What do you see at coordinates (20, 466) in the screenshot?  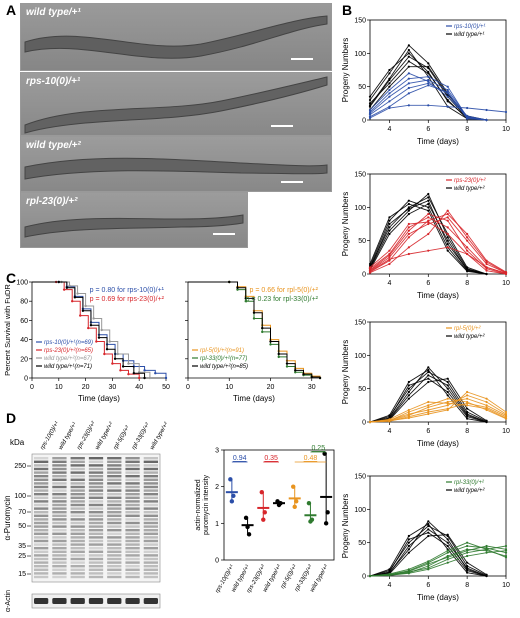 I see `marker-label: 250` at bounding box center [20, 466].